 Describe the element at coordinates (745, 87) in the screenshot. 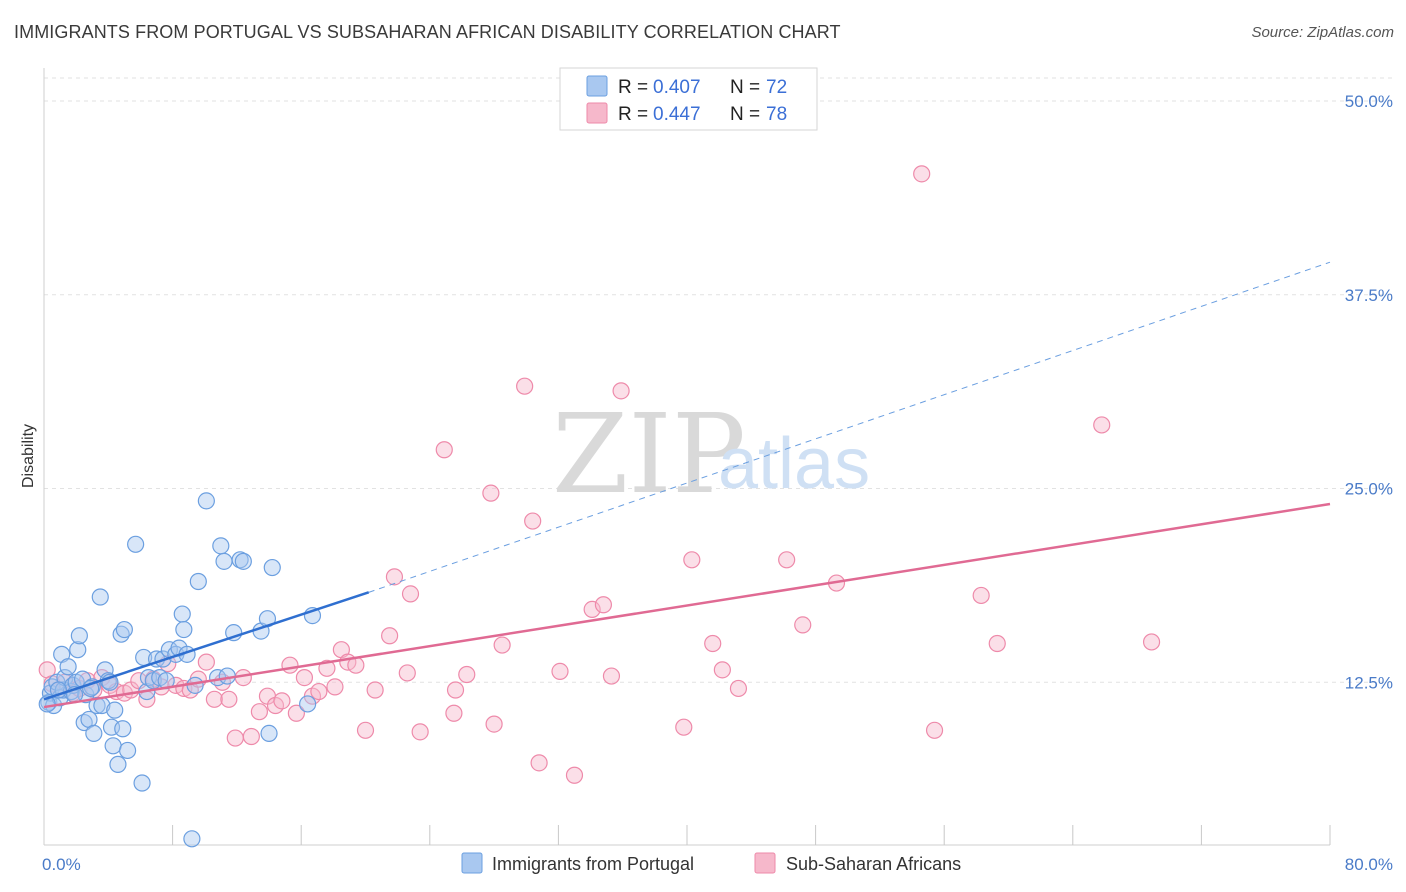

I see `legend-n-label-1: N =` at that location.